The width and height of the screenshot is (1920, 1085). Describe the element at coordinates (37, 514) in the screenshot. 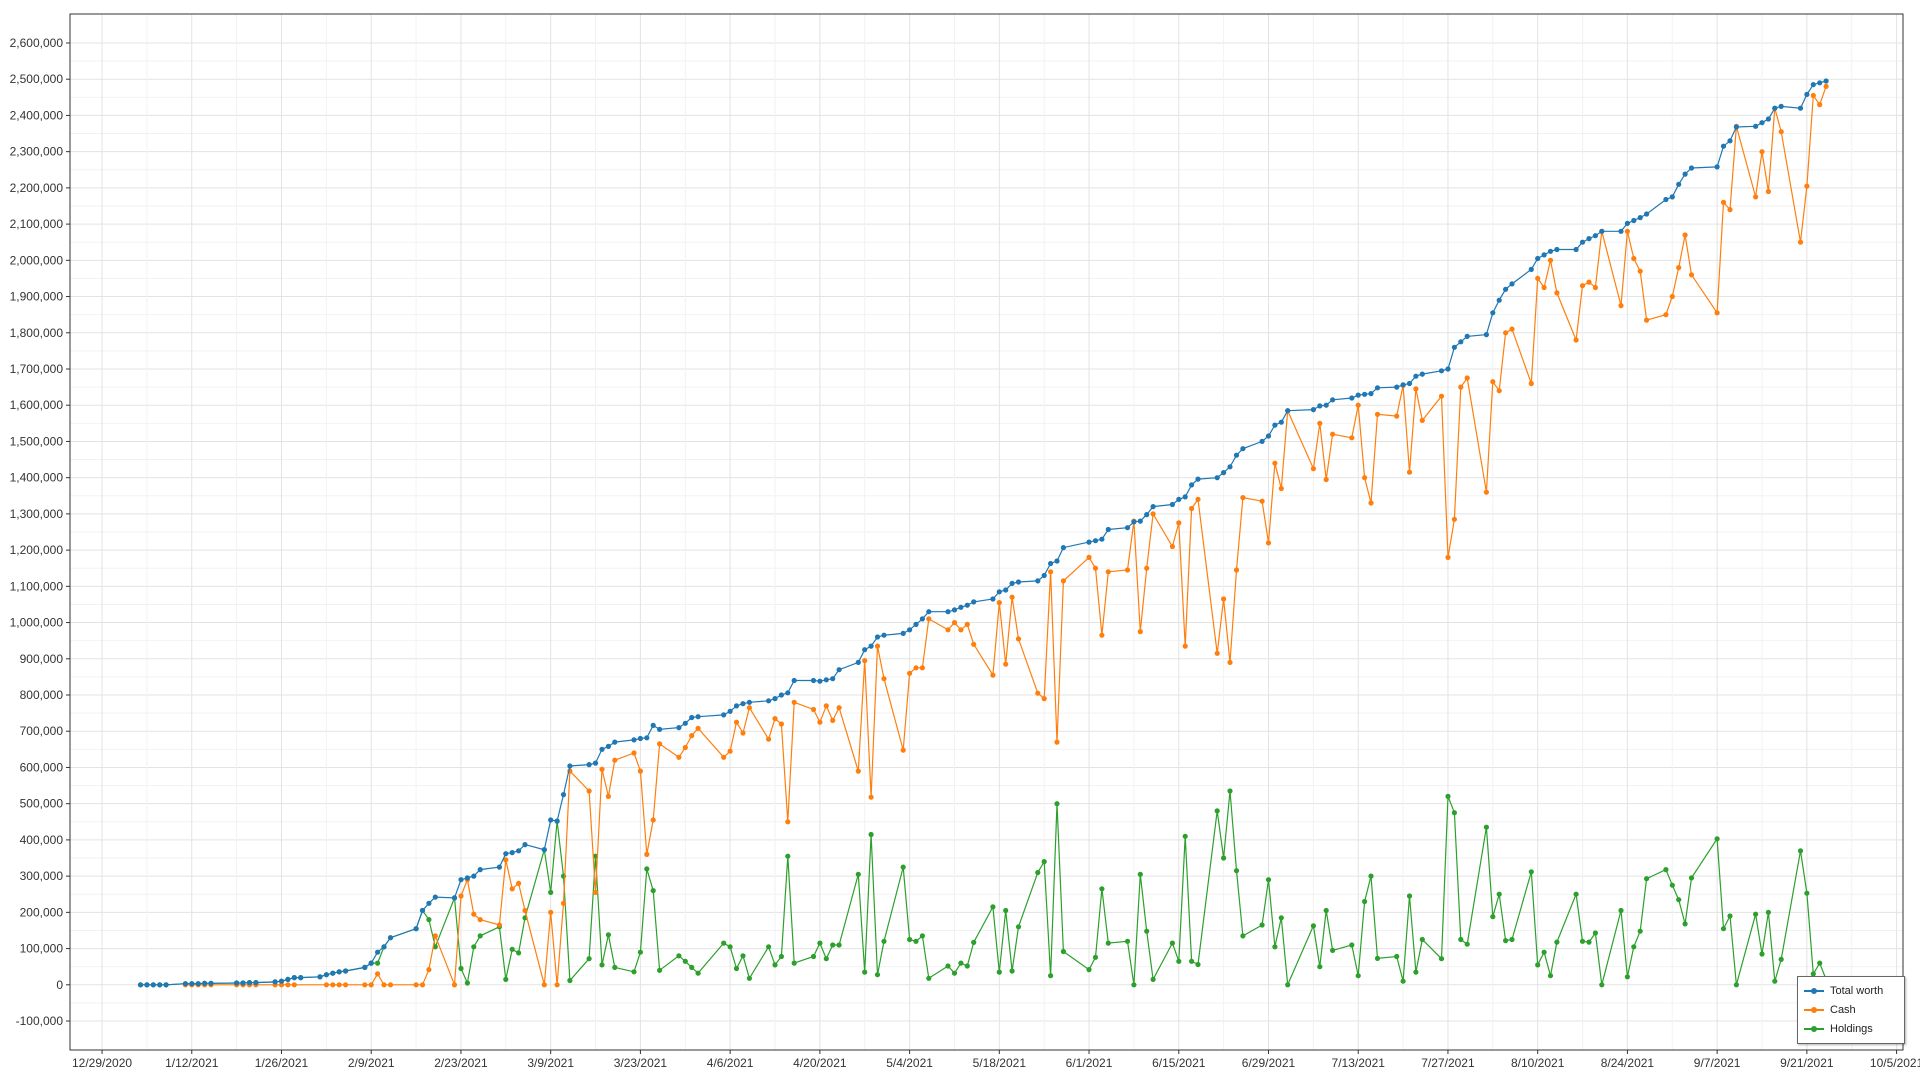

I see `y-tick-label: 1,300,000` at that location.